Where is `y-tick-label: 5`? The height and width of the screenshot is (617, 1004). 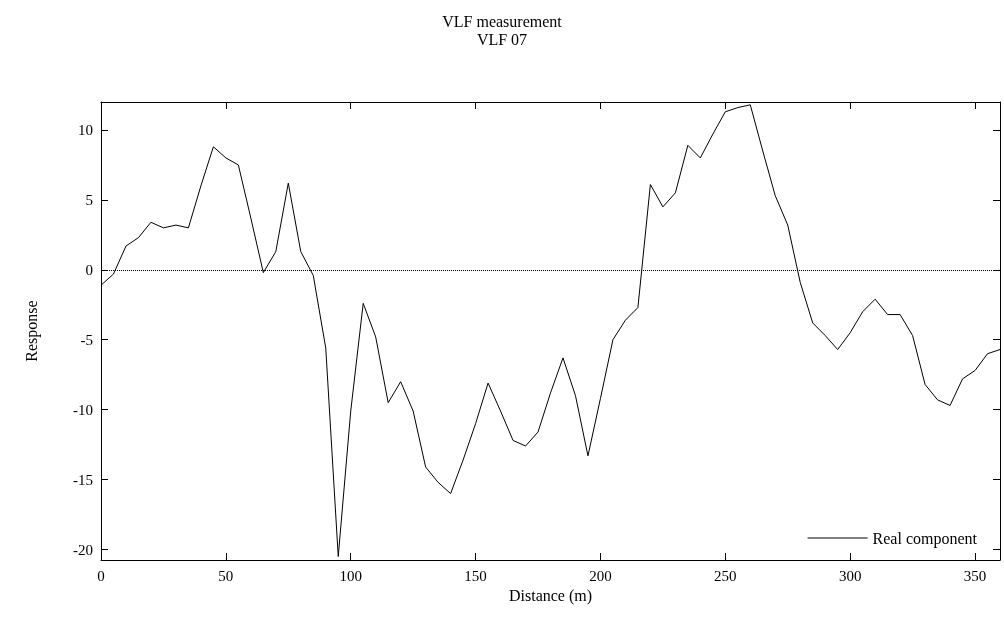 y-tick-label: 5 is located at coordinates (89, 199).